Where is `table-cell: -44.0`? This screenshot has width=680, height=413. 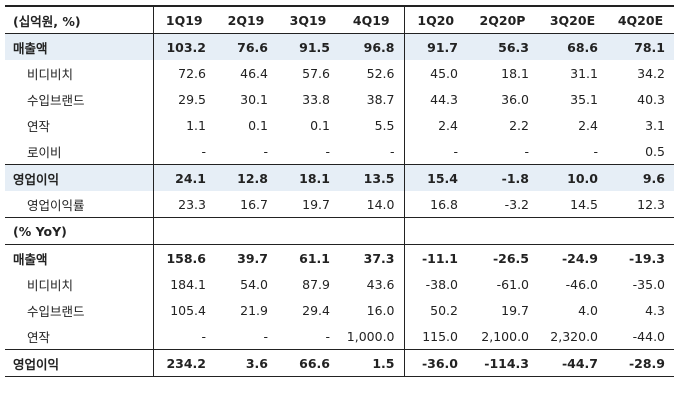
table-cell: -44.0 is located at coordinates (648, 336).